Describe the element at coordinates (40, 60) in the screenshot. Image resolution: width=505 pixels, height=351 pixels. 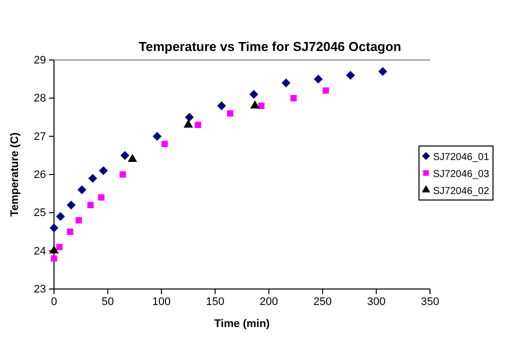
I see `y-tick-label: 29` at that location.